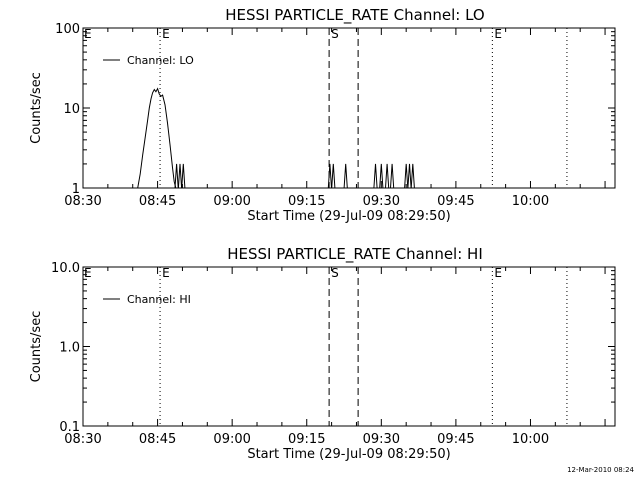  What do you see at coordinates (71, 109) in the screenshot?
I see `y-tick-label: 10` at bounding box center [71, 109].